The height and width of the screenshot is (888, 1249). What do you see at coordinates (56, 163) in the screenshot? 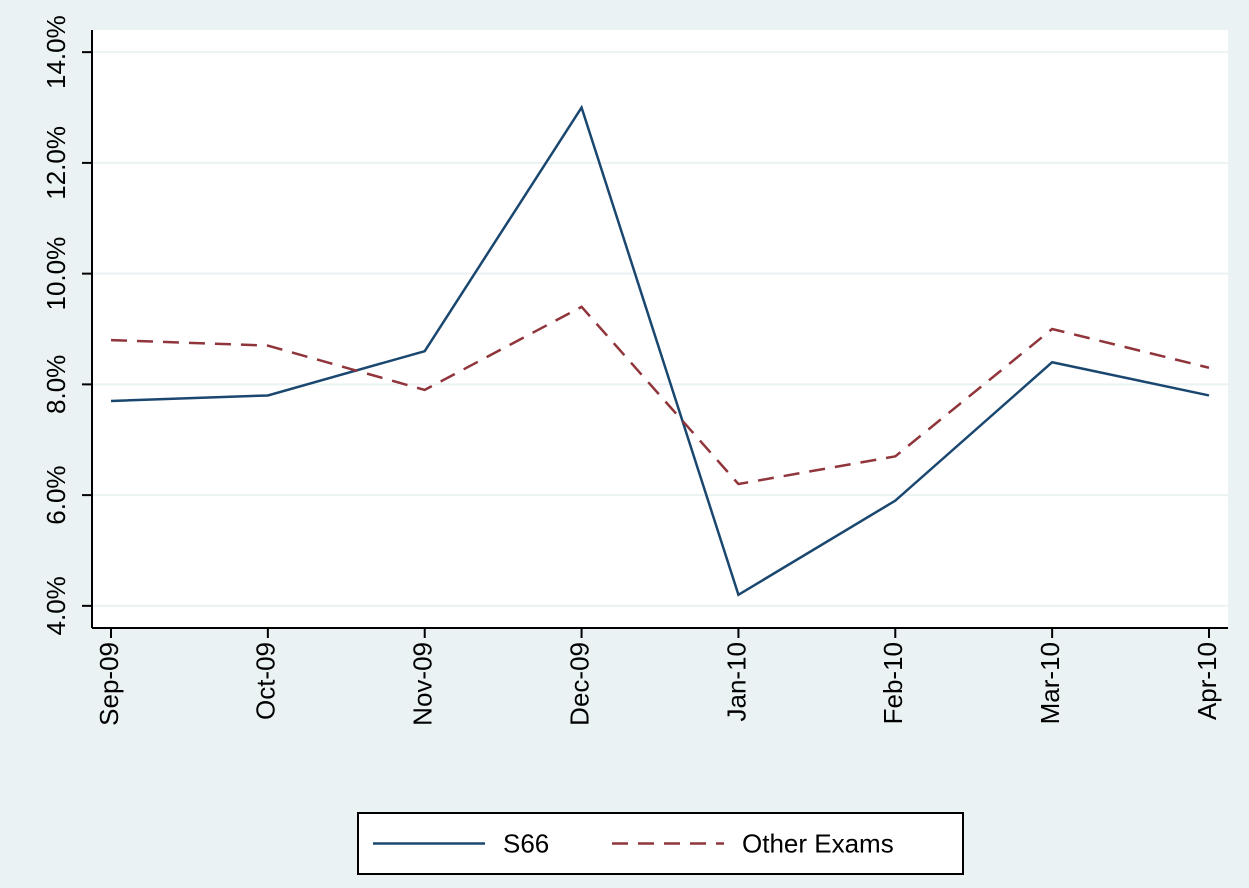
I see `y-tick-label: 12.0%` at bounding box center [56, 163].